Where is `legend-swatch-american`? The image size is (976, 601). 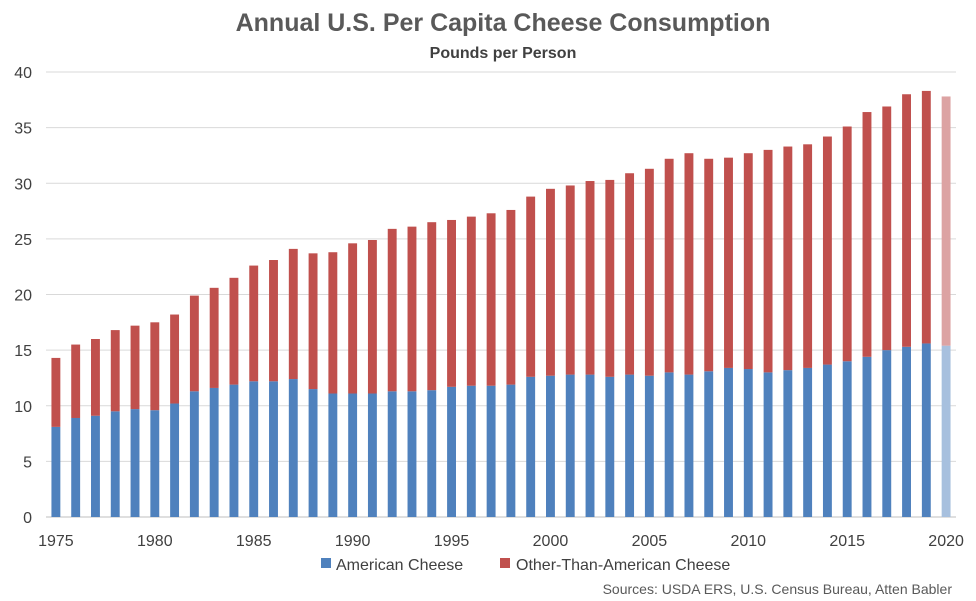 legend-swatch-american is located at coordinates (326, 563).